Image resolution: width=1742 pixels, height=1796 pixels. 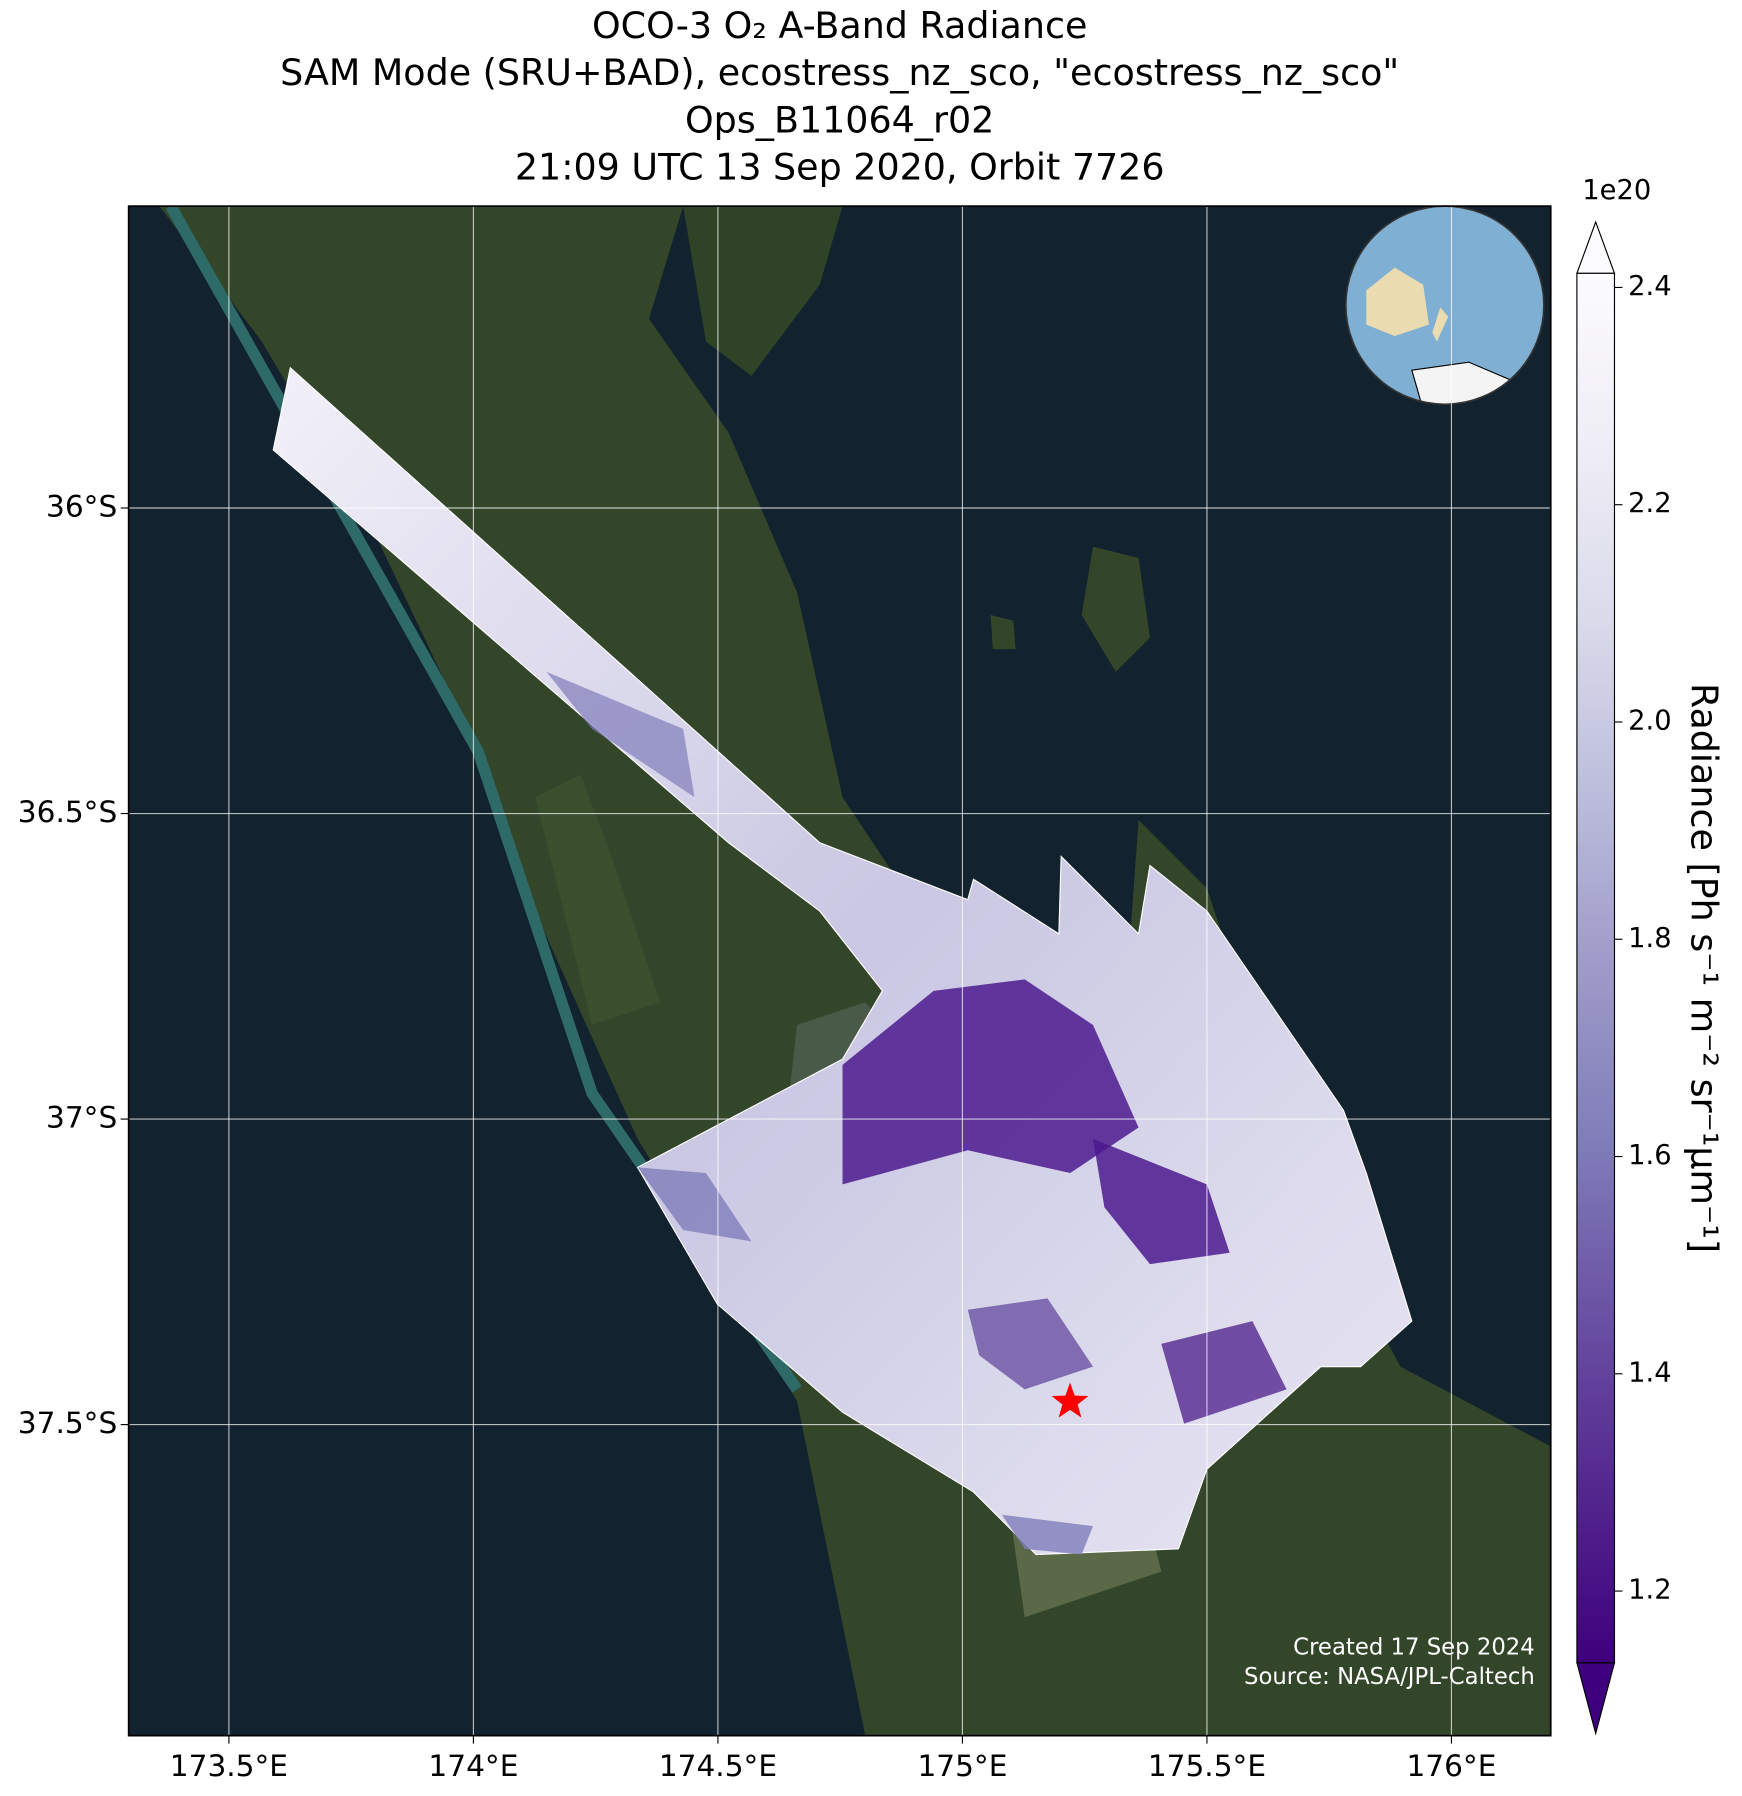 What do you see at coordinates (81, 507) in the screenshot?
I see `y-tick-label: 36°S` at bounding box center [81, 507].